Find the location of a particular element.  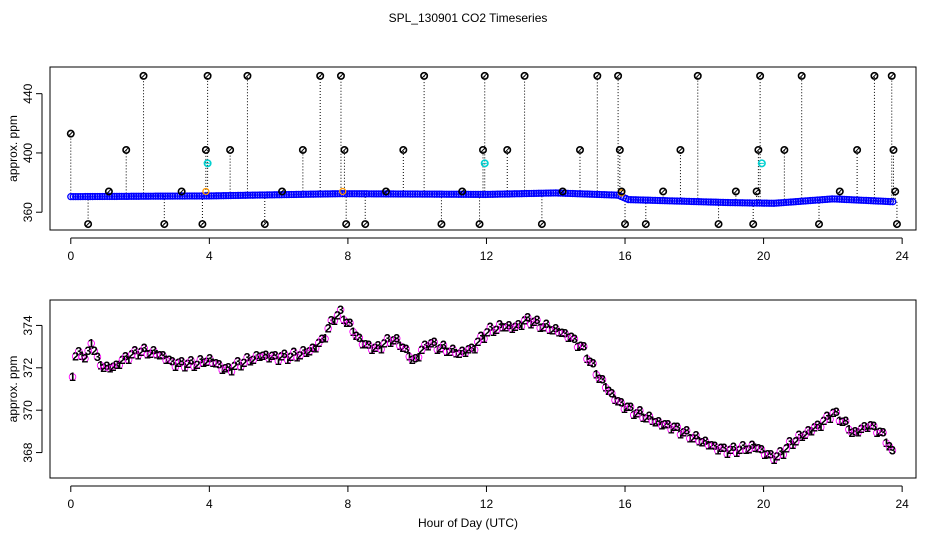

top-x-axis: 0 4 8 12 16 20 24 is located at coordinates (488, 250).